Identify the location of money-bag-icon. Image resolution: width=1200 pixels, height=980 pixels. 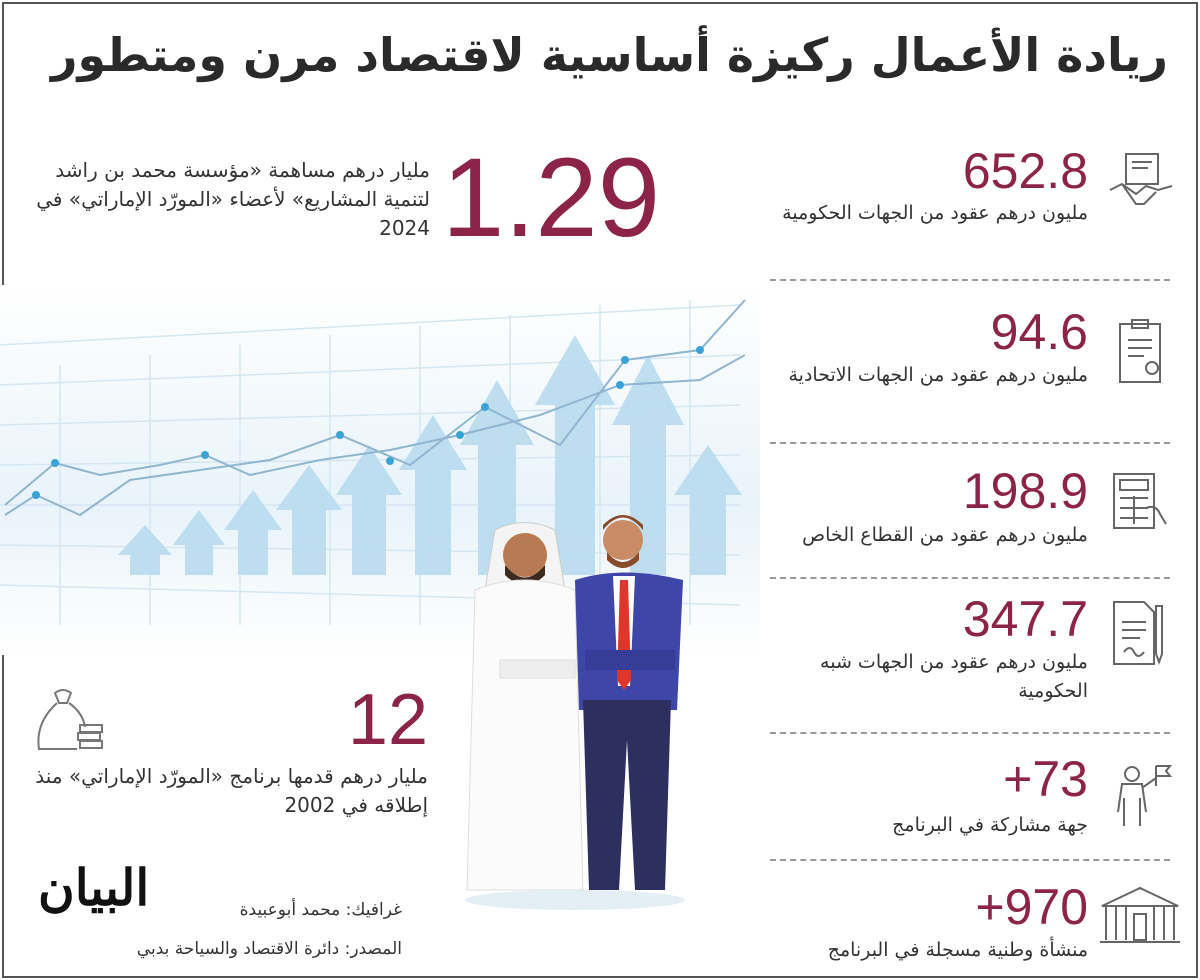
(71, 720).